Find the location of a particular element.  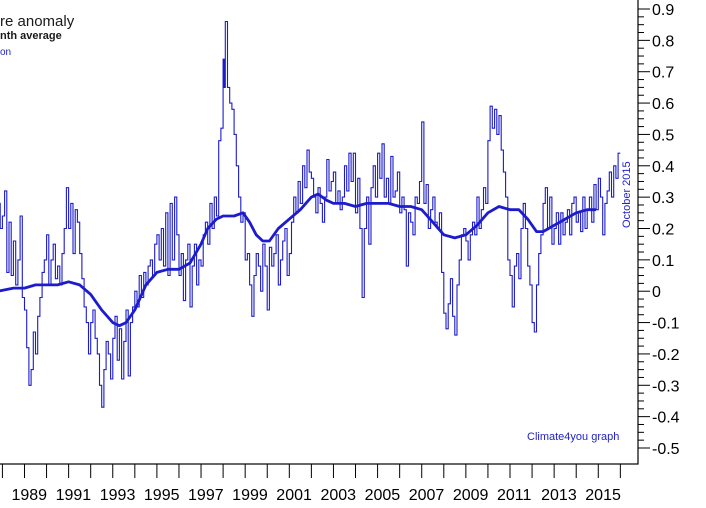

annotation-credit: Climate4you graph is located at coordinates (573, 437).